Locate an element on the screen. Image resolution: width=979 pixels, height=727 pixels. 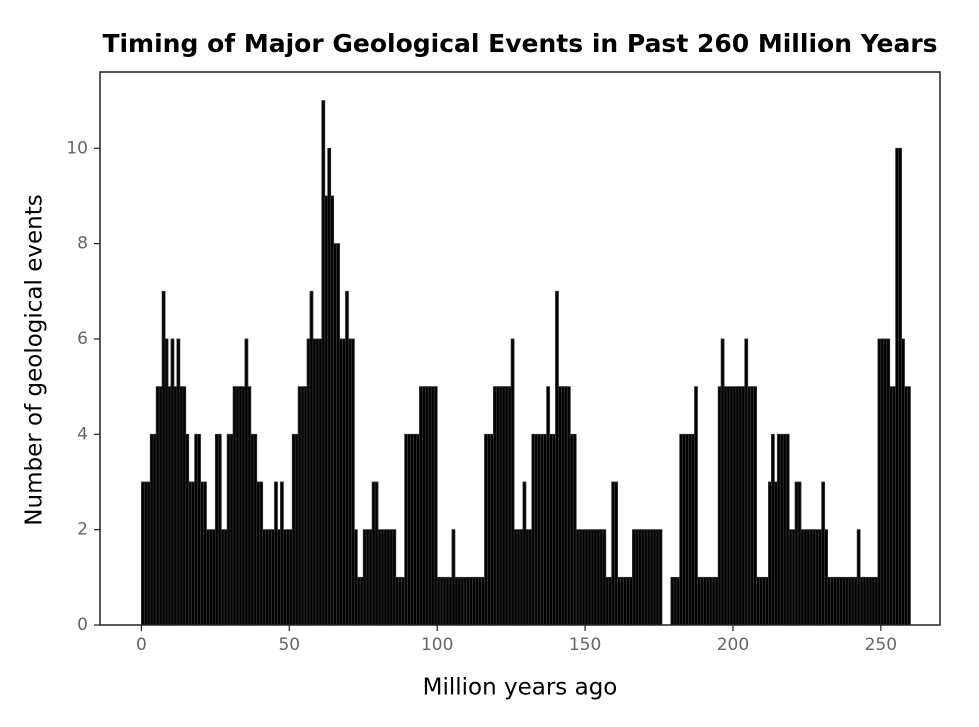
x-axis-label: Million years ago is located at coordinates (520, 688).